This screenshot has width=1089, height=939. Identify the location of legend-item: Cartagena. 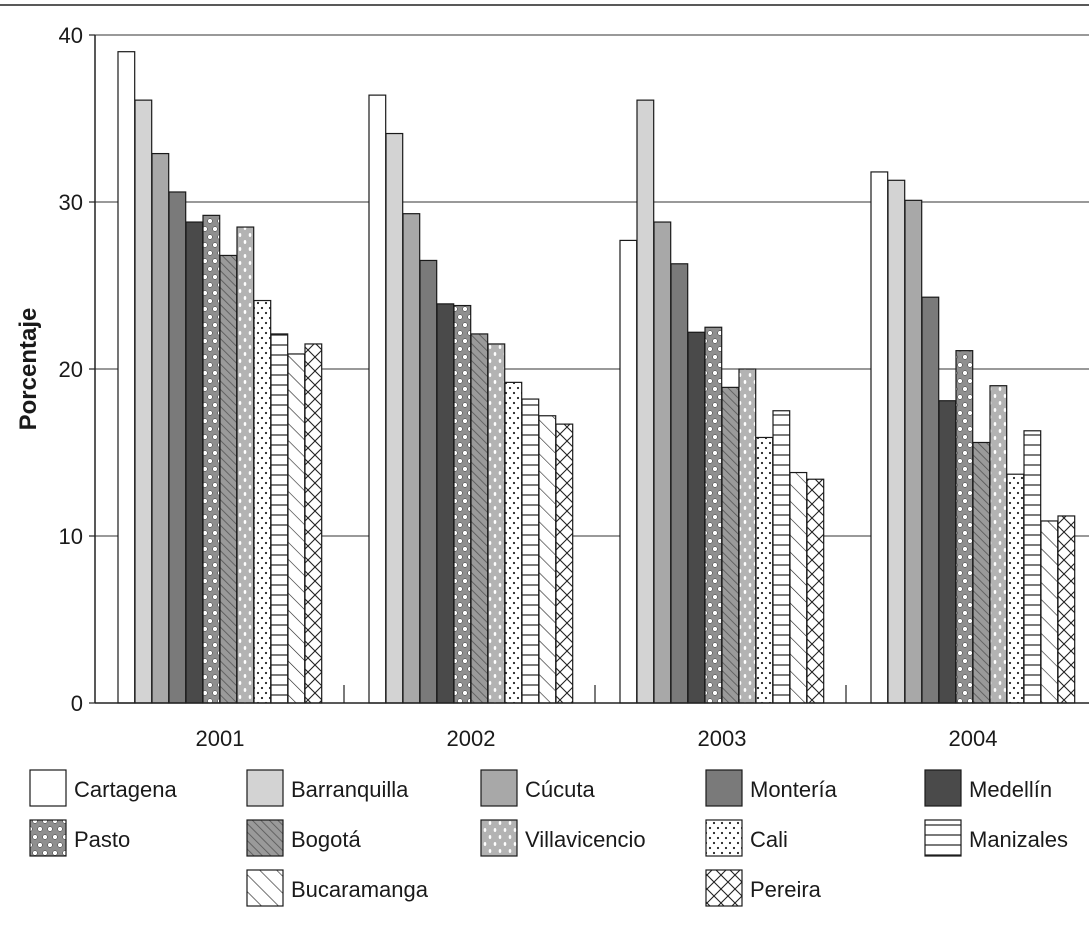
(103, 788).